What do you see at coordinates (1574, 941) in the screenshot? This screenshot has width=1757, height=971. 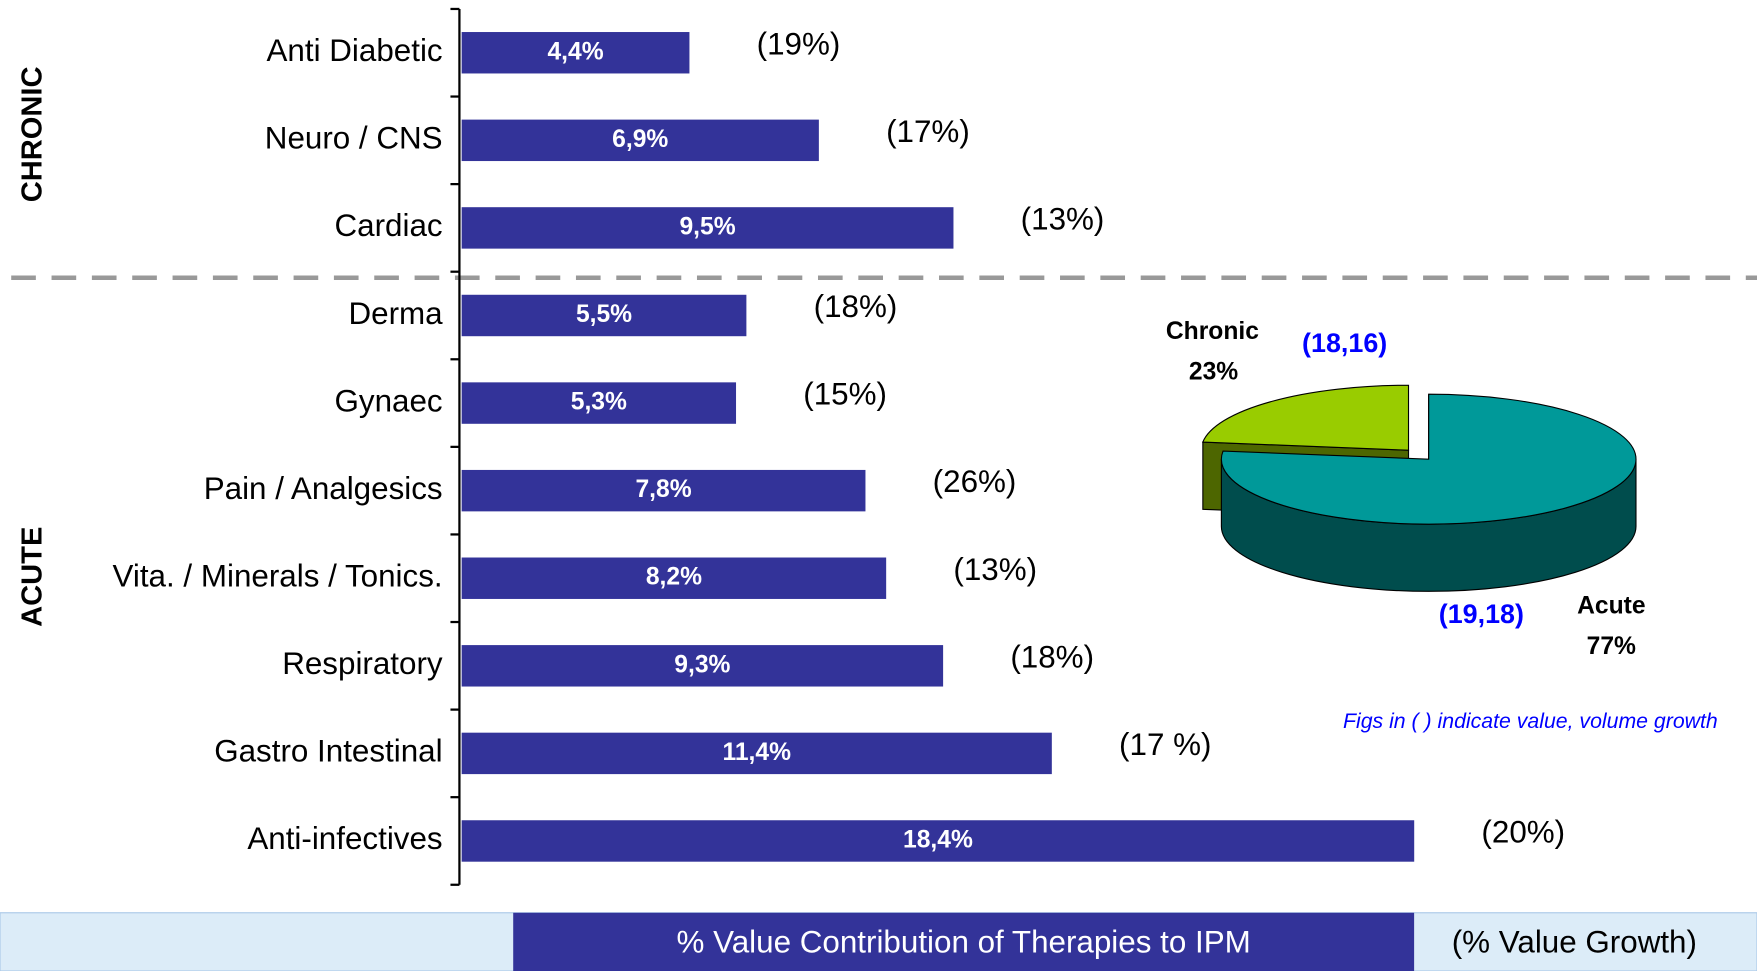 I see `legend-entry: (% Value Growth)` at bounding box center [1574, 941].